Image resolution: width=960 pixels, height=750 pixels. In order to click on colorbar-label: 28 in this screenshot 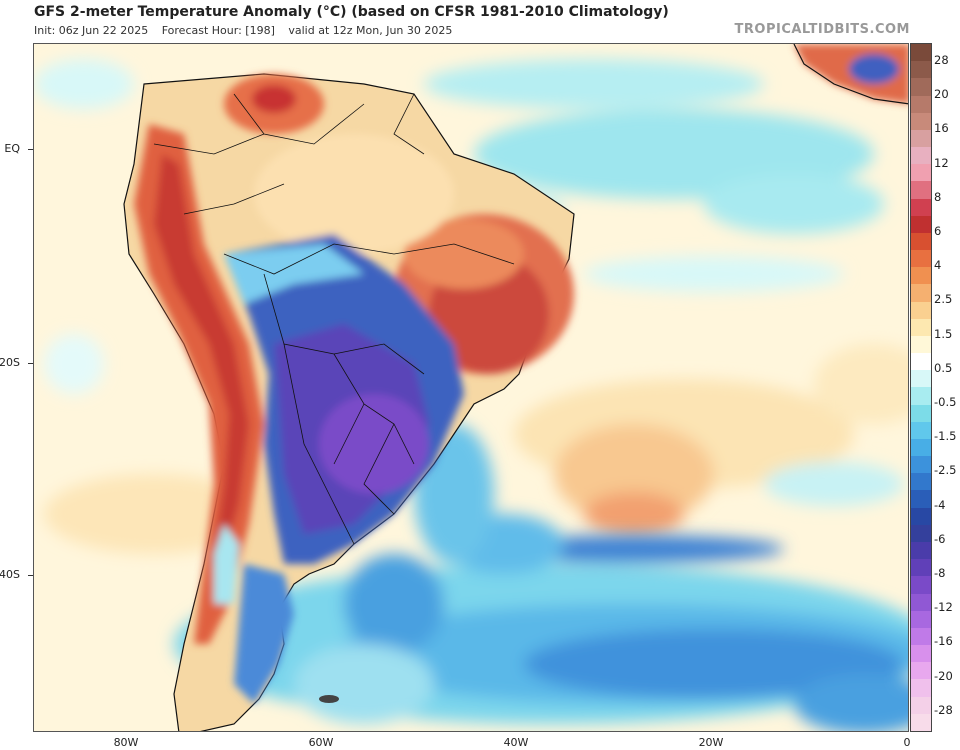, I will do `click(941, 60)`.